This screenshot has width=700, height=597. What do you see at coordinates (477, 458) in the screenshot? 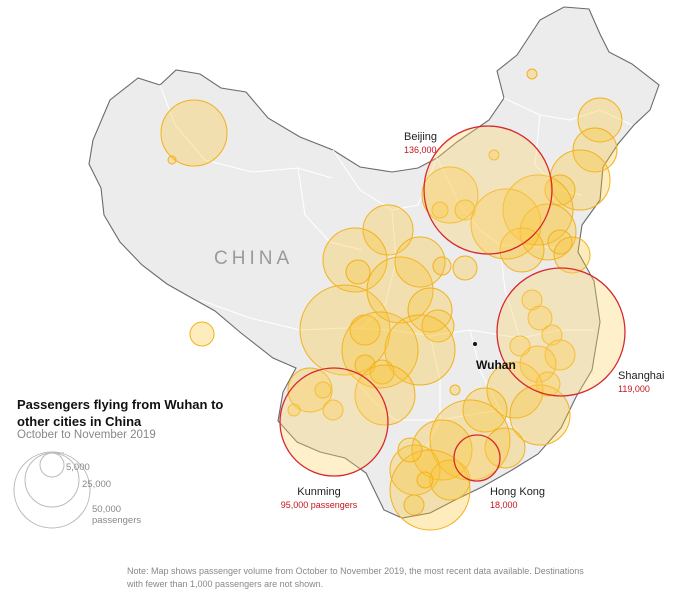
I see `city-bubble-hong-kong` at bounding box center [477, 458].